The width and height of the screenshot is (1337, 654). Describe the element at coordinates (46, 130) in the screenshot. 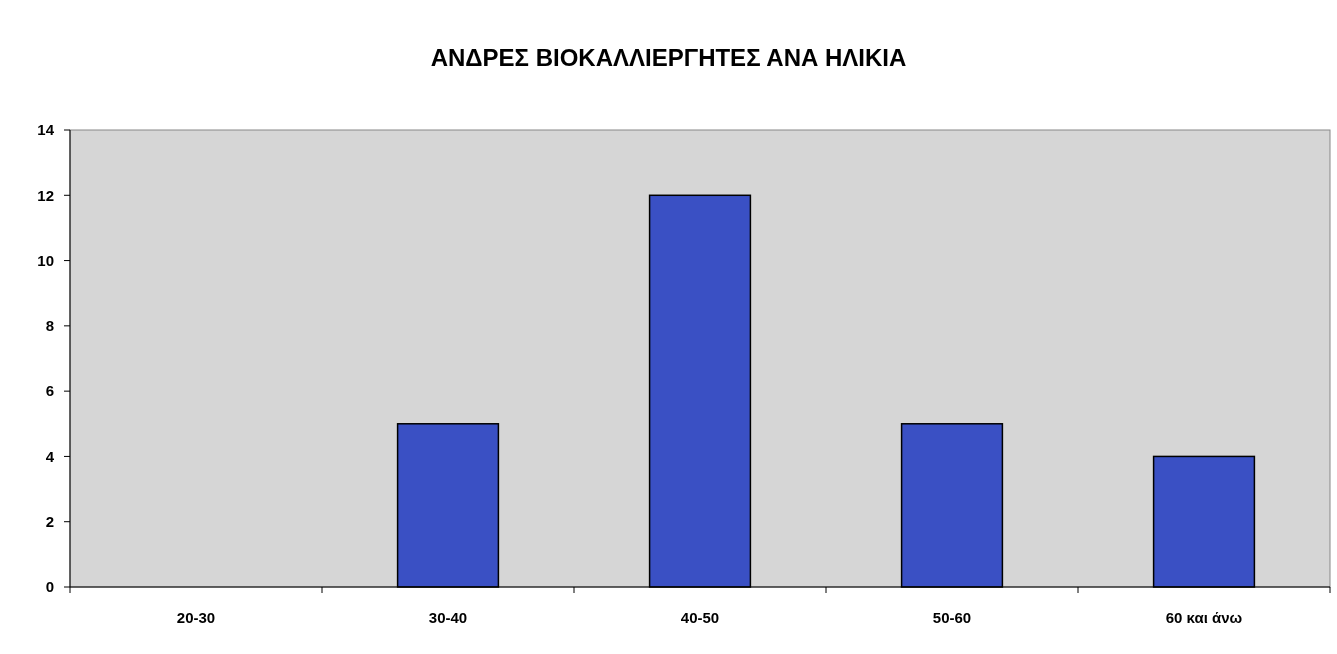

I see `y-tick-label: 14` at that location.